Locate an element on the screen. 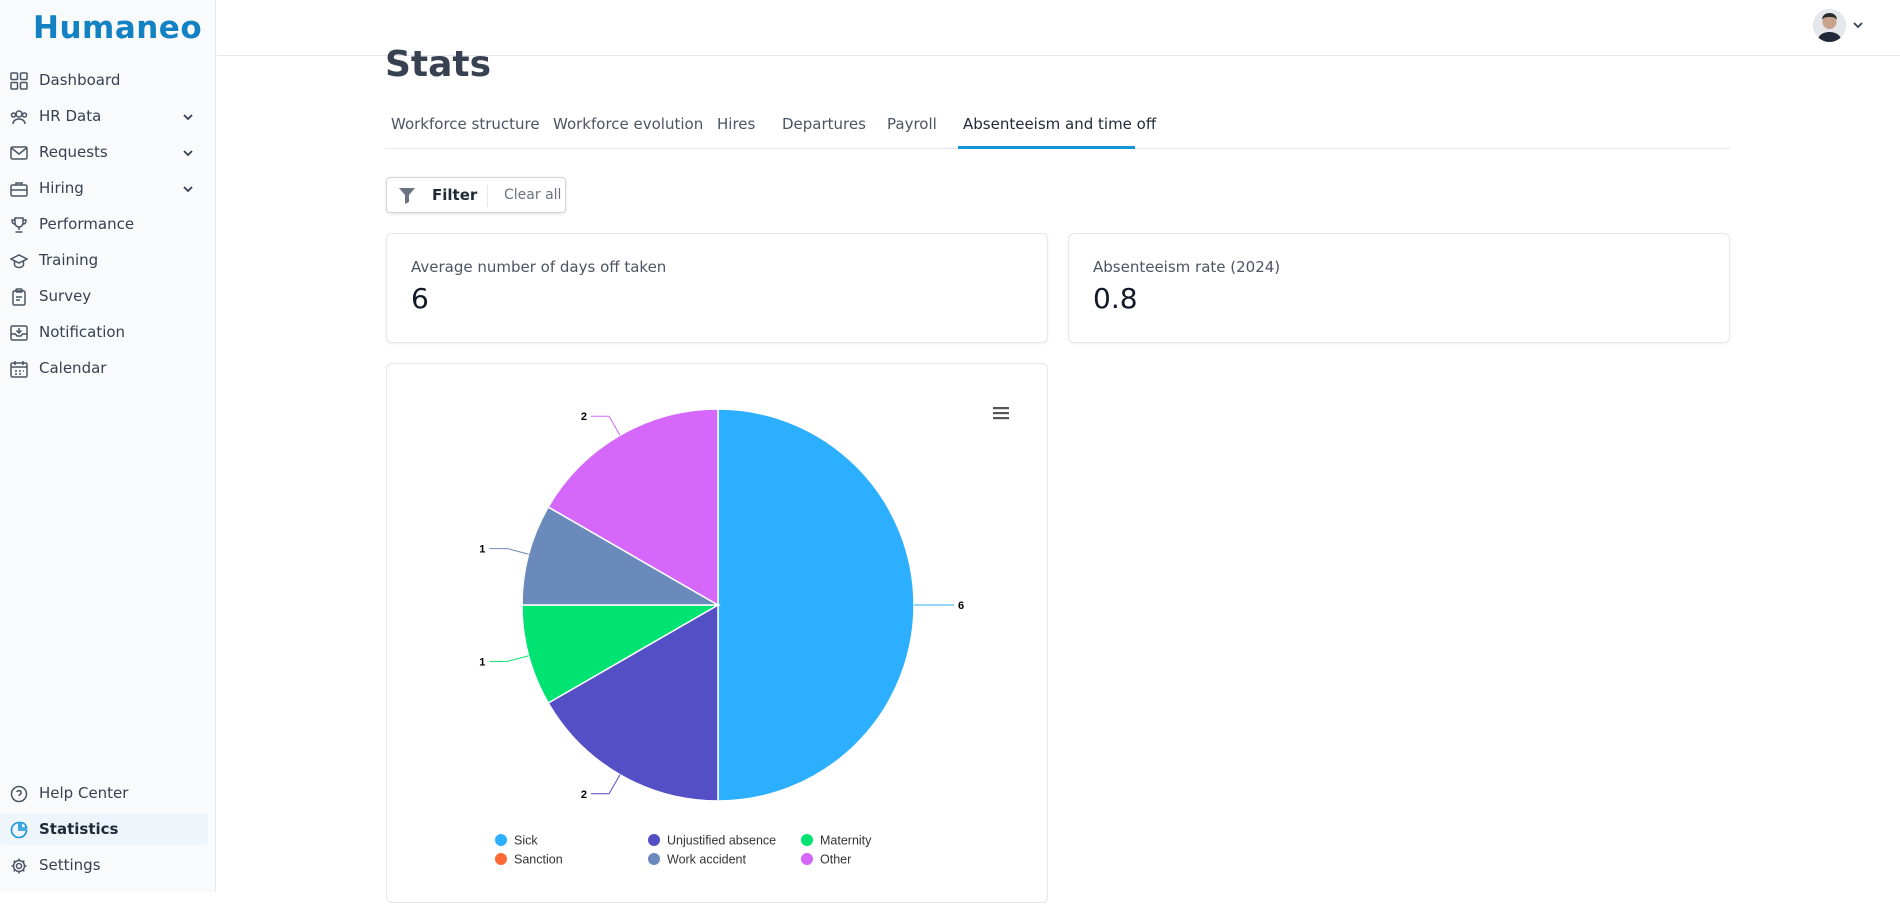  top-bar is located at coordinates (1058, 28).